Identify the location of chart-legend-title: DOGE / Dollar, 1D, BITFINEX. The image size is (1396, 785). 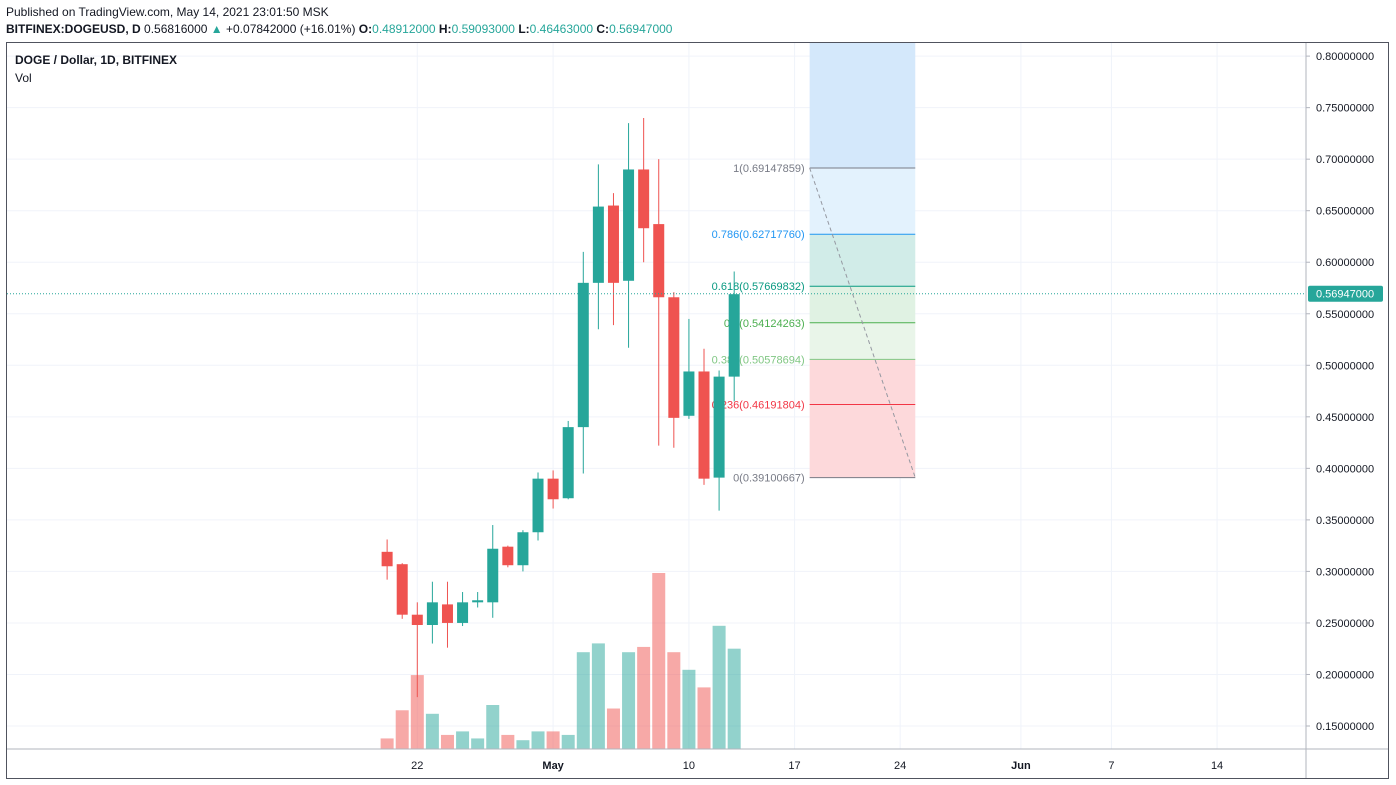
(96, 60).